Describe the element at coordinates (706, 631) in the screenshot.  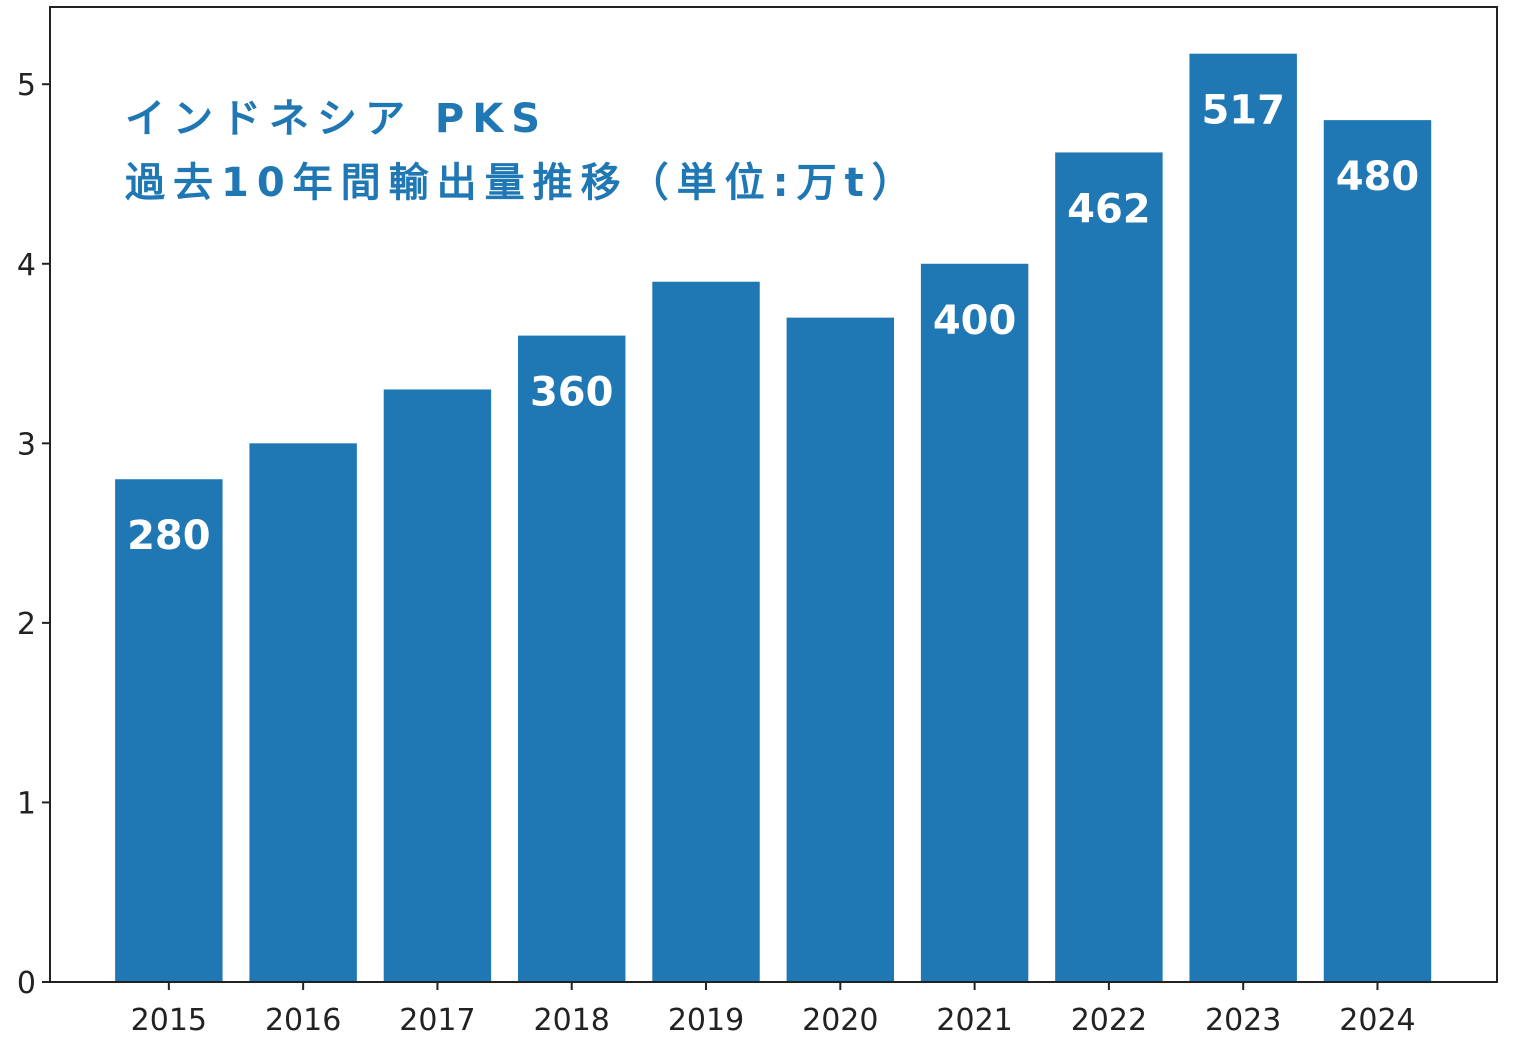
I see `bar-2019` at that location.